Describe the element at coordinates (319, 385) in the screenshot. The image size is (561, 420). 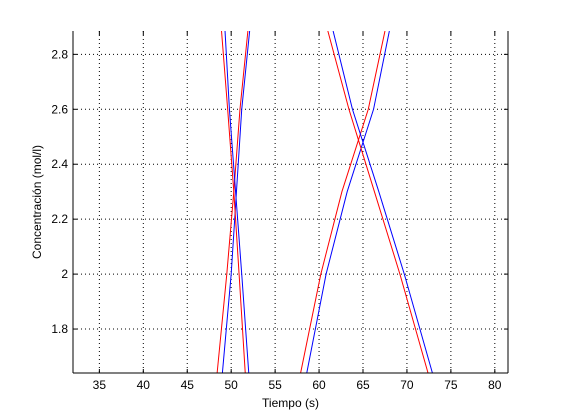
I see `x-tick-label: 60` at that location.